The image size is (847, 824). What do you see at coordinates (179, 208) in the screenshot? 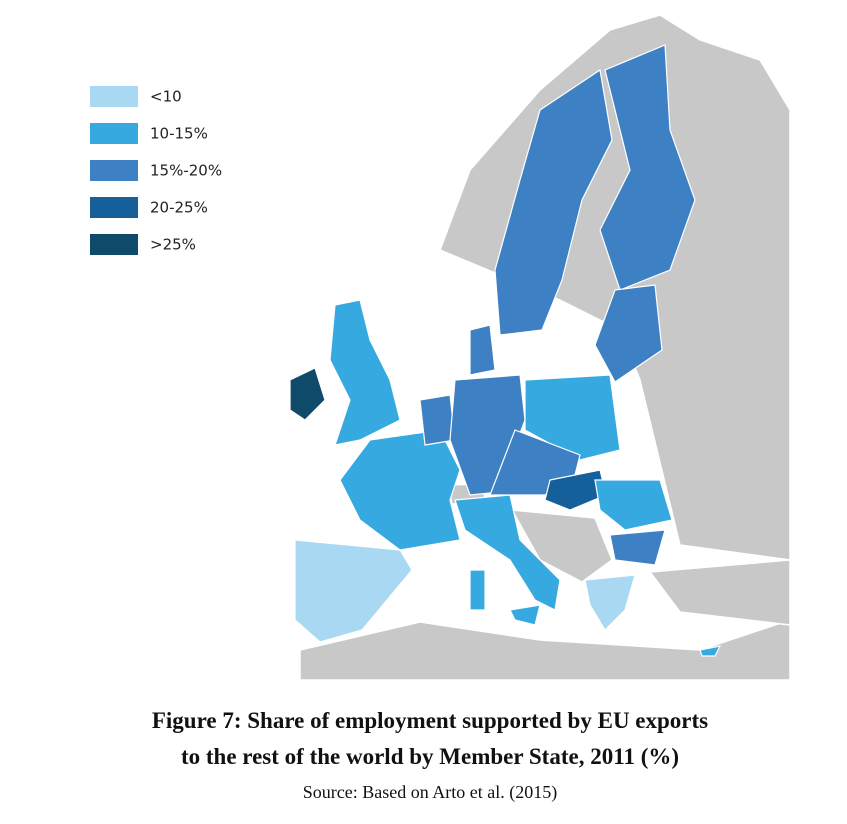
I see `legend-label: 20-25%` at bounding box center [179, 208].